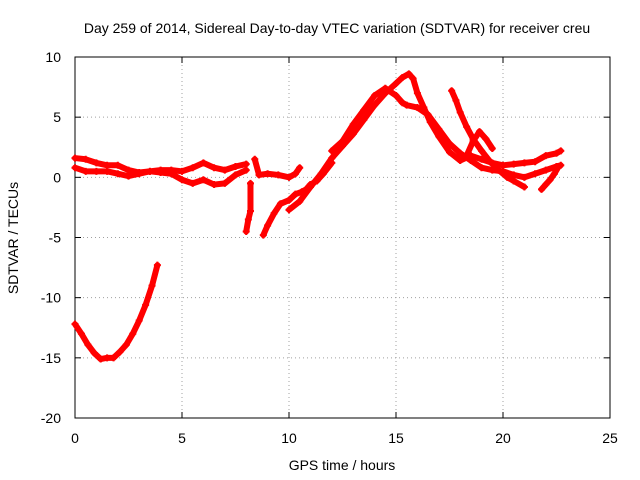  I want to click on series-seg-early-b, so click(160, 176).